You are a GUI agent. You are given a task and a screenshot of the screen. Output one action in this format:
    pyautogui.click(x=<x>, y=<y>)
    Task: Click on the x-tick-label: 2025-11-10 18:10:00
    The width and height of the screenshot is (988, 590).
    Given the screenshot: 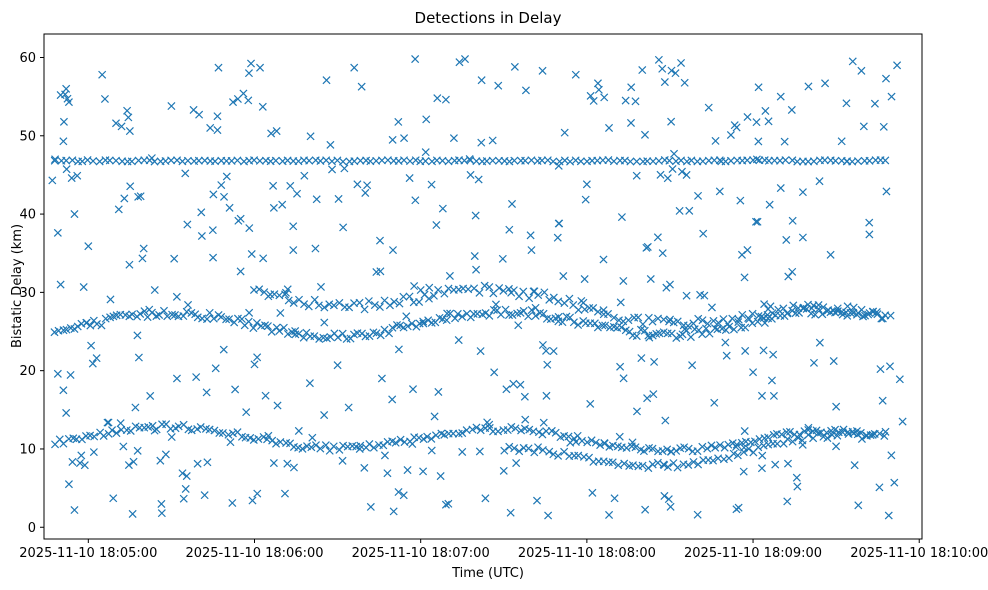 What is the action you would take?
    pyautogui.click(x=919, y=553)
    